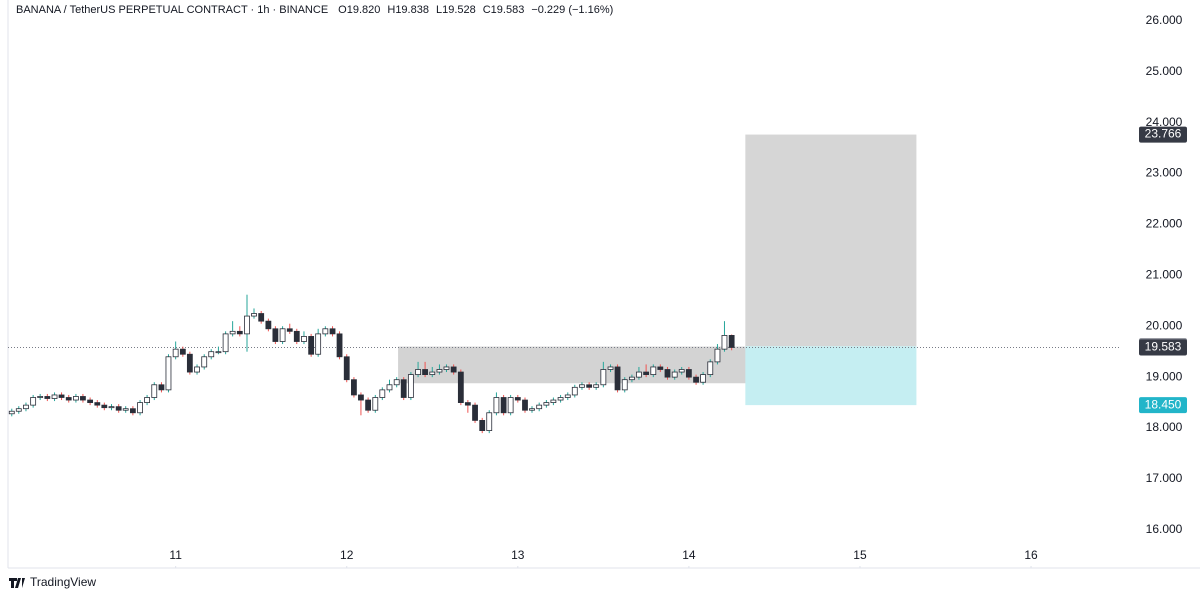  I want to click on legend-value: H19.838, so click(408, 10).